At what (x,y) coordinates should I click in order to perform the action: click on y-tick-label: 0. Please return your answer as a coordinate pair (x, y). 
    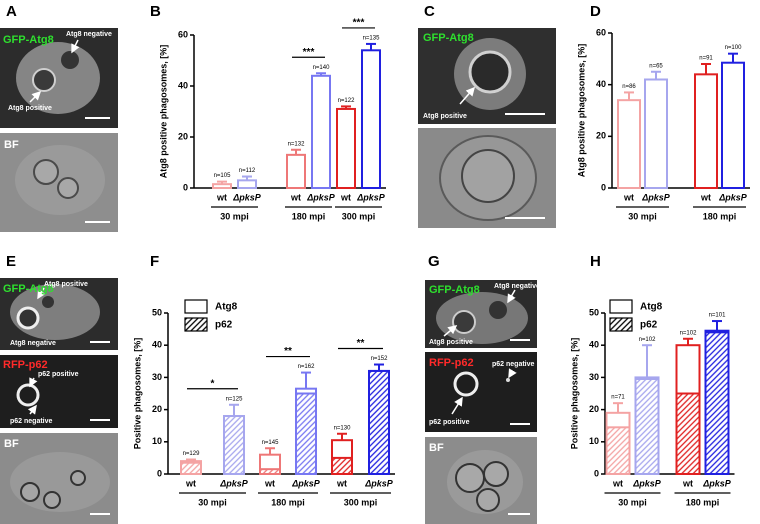
    Looking at the image, I should click on (596, 473).